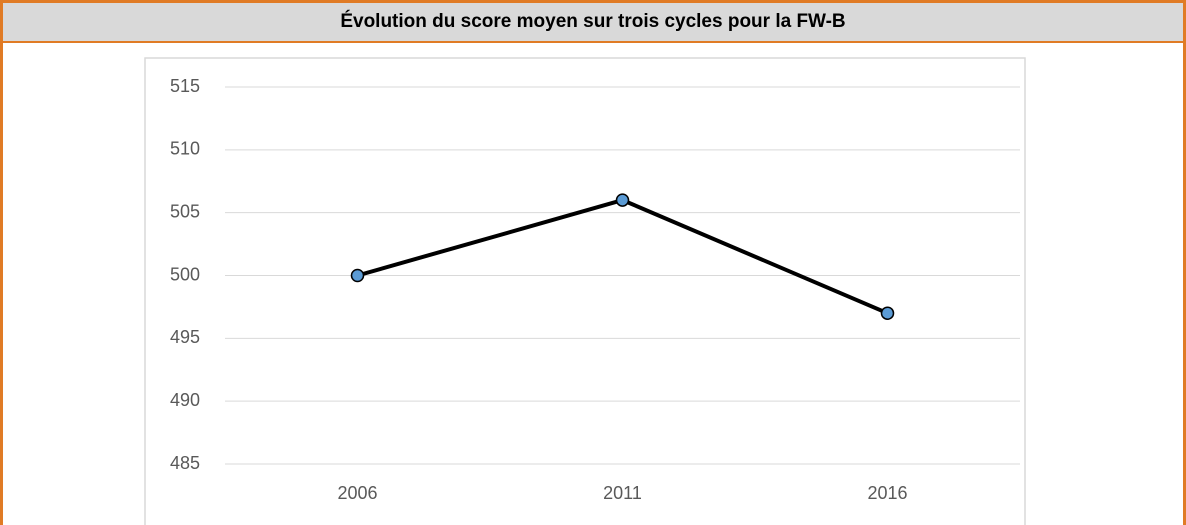 This screenshot has height=525, width=1186. What do you see at coordinates (622, 493) in the screenshot?
I see `x-tick-label: 2011` at bounding box center [622, 493].